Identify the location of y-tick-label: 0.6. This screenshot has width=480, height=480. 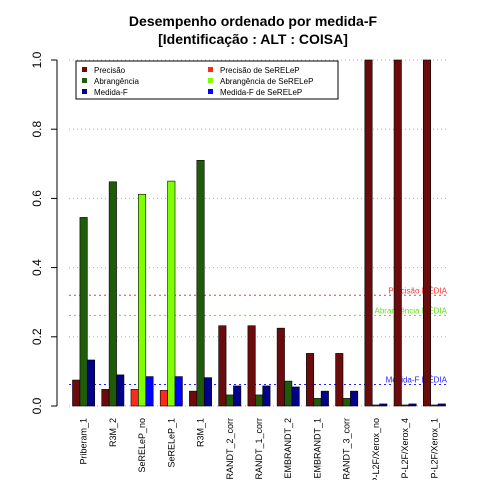
(37, 198).